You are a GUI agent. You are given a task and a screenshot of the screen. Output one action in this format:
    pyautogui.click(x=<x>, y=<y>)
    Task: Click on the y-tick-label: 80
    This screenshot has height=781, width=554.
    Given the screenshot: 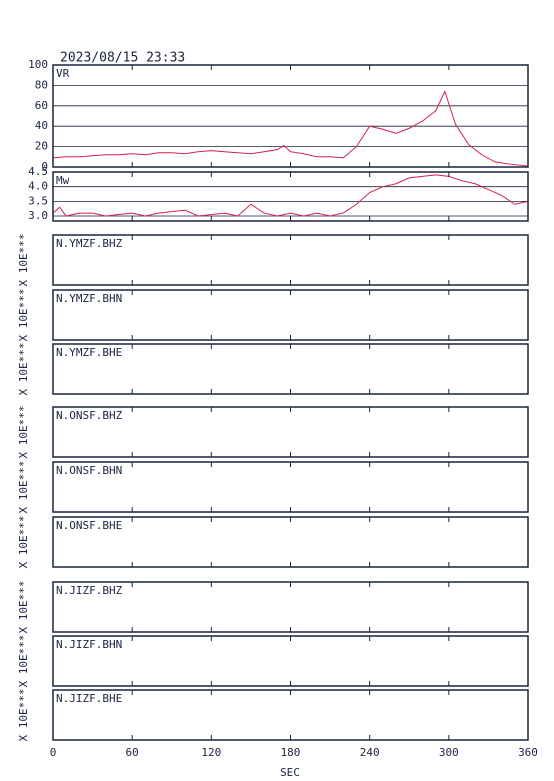 What is the action you would take?
    pyautogui.click(x=41, y=84)
    